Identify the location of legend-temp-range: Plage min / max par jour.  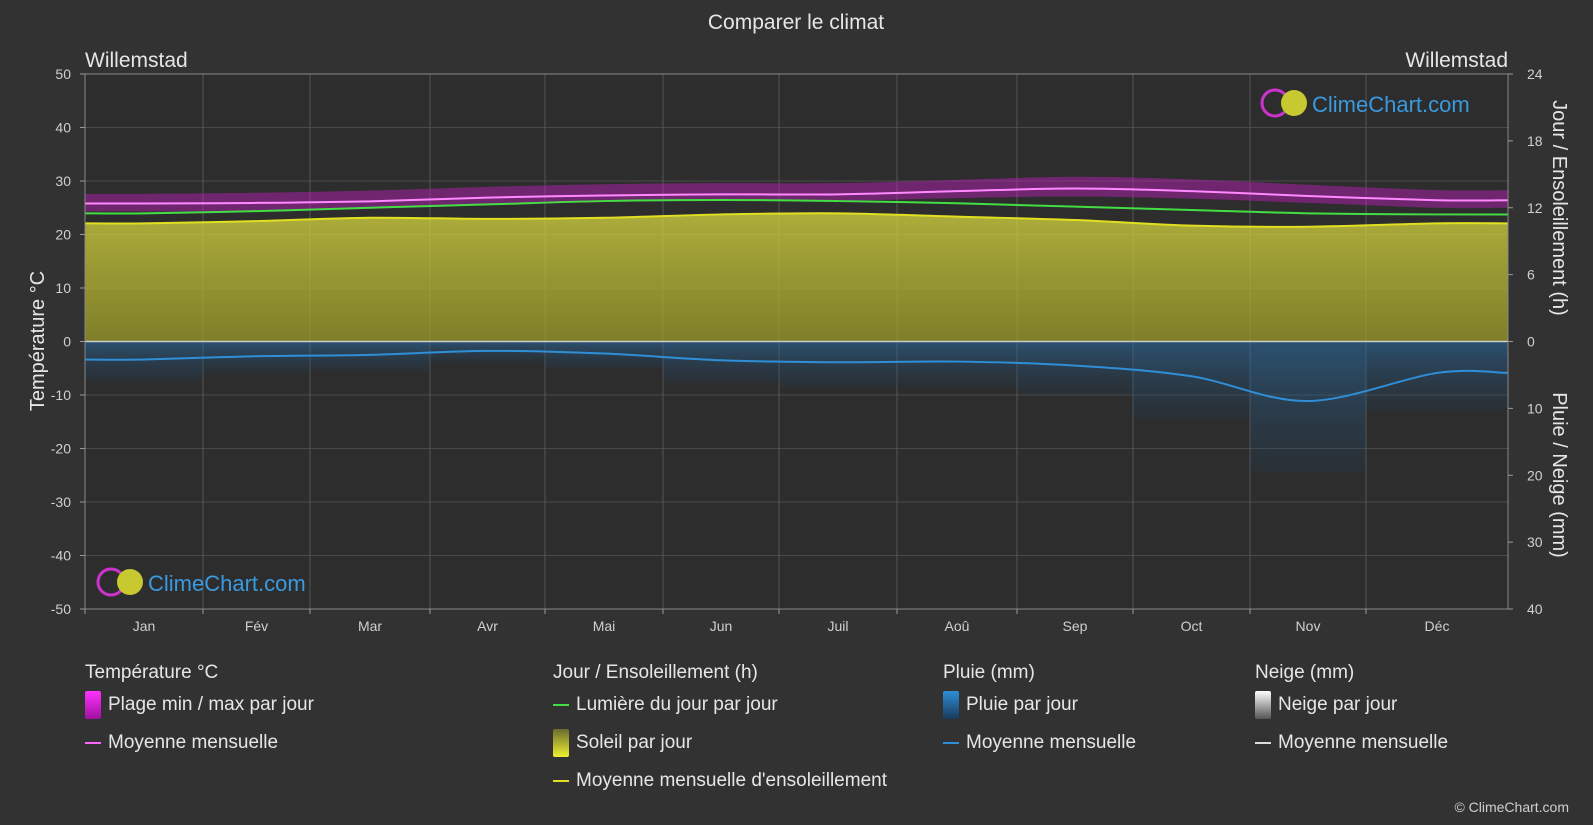
(199, 705).